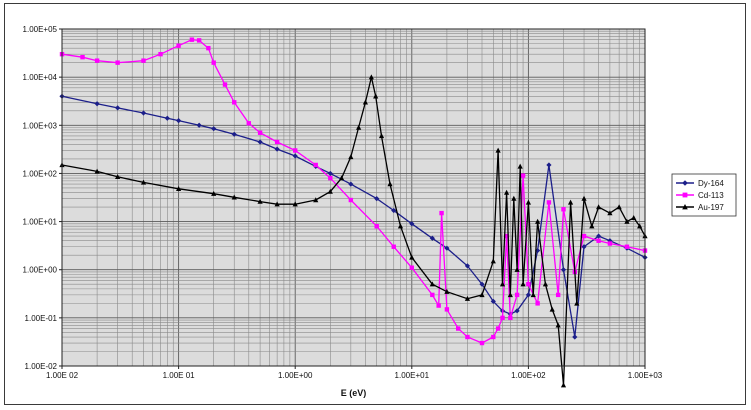 The width and height of the screenshot is (751, 410). I want to click on y-tick-label: 1.00E-02, so click(41, 366).